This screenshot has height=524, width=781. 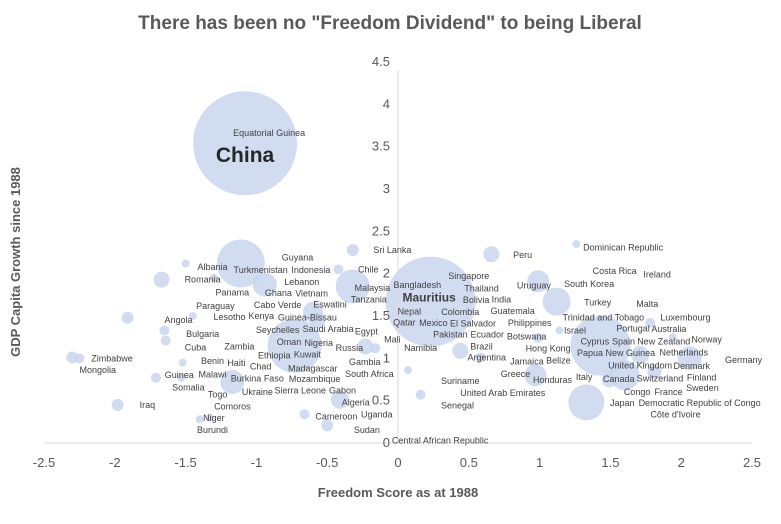 I want to click on data-label: Saudi Arabia, so click(x=328, y=329).